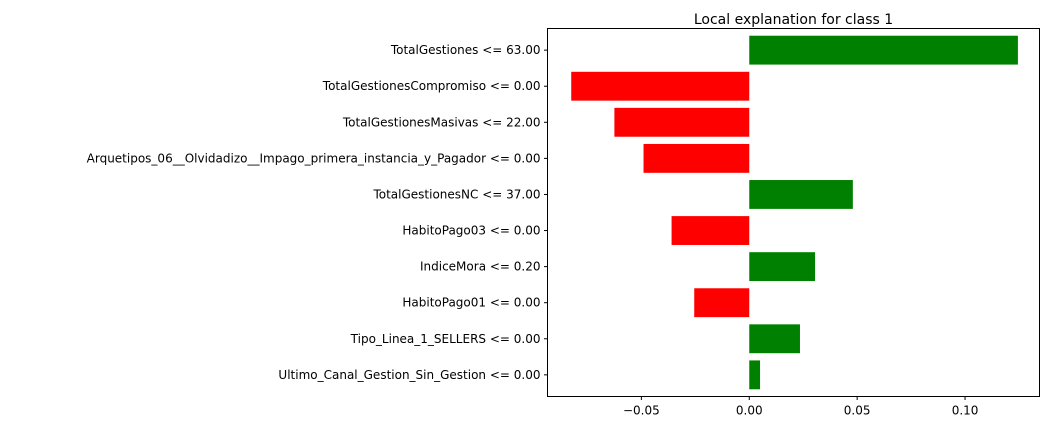  I want to click on x-tick-label: 0.00, so click(749, 411).